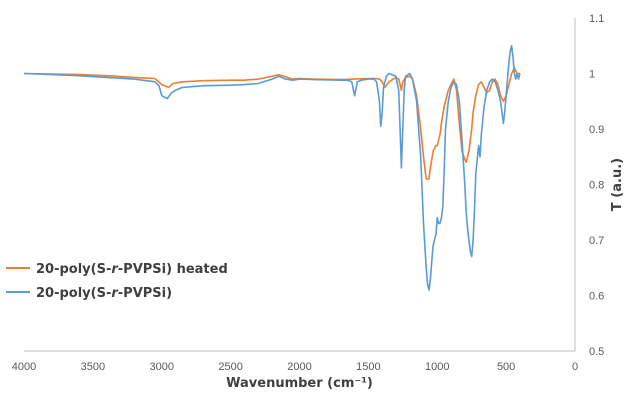  I want to click on x-axis-ticks: 4000 3500 3000 2500 2000 1500 1000 500 0, so click(295, 367).